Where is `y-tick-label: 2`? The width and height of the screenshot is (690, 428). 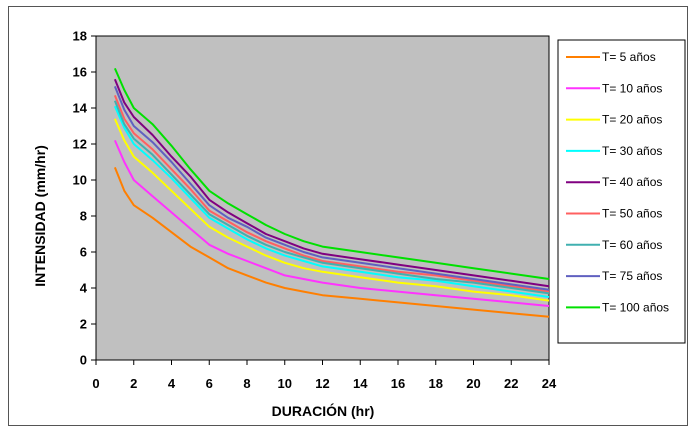
y-tick-label: 2 is located at coordinates (83, 324).